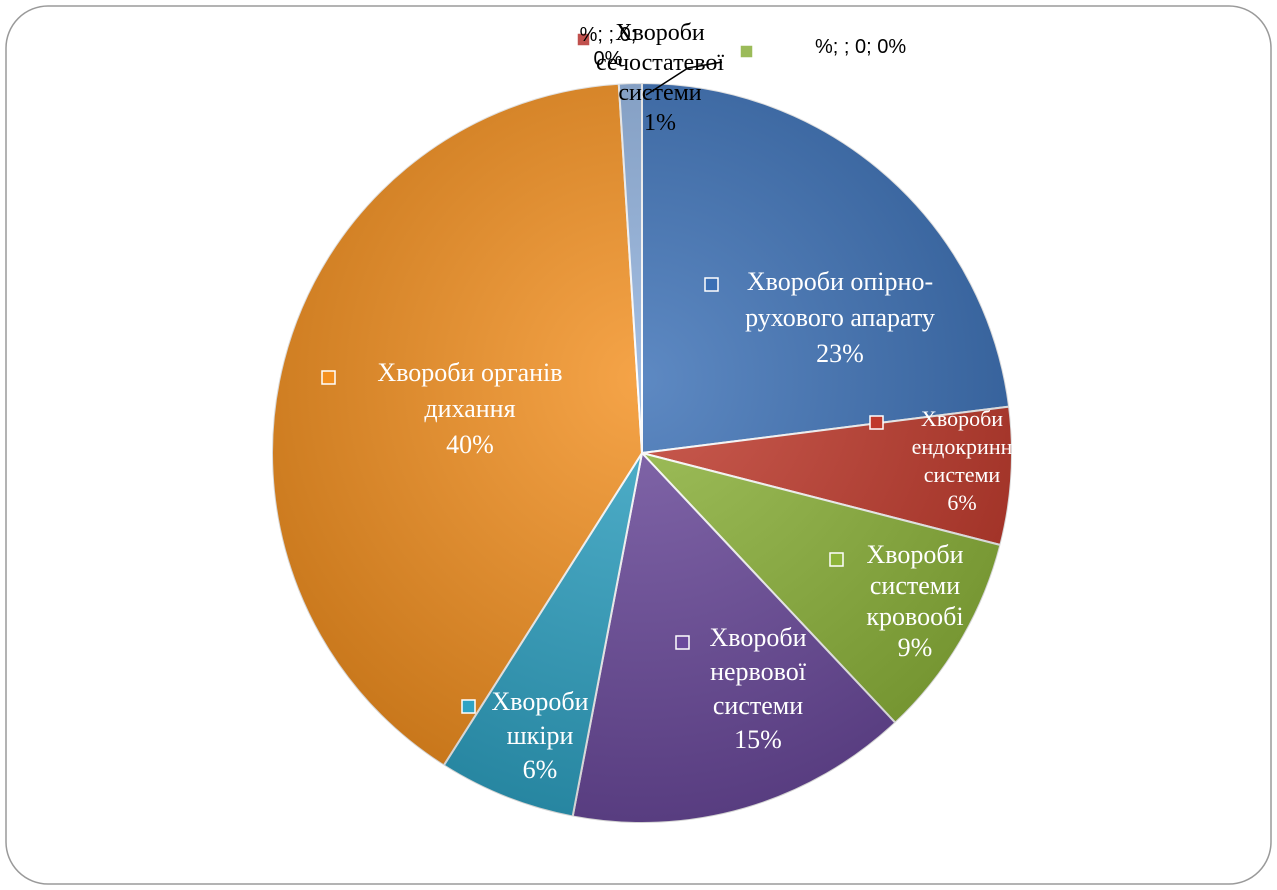 The width and height of the screenshot is (1277, 890). Describe the element at coordinates (915, 647) in the screenshot. I see `slice-label-line: 9%` at that location.